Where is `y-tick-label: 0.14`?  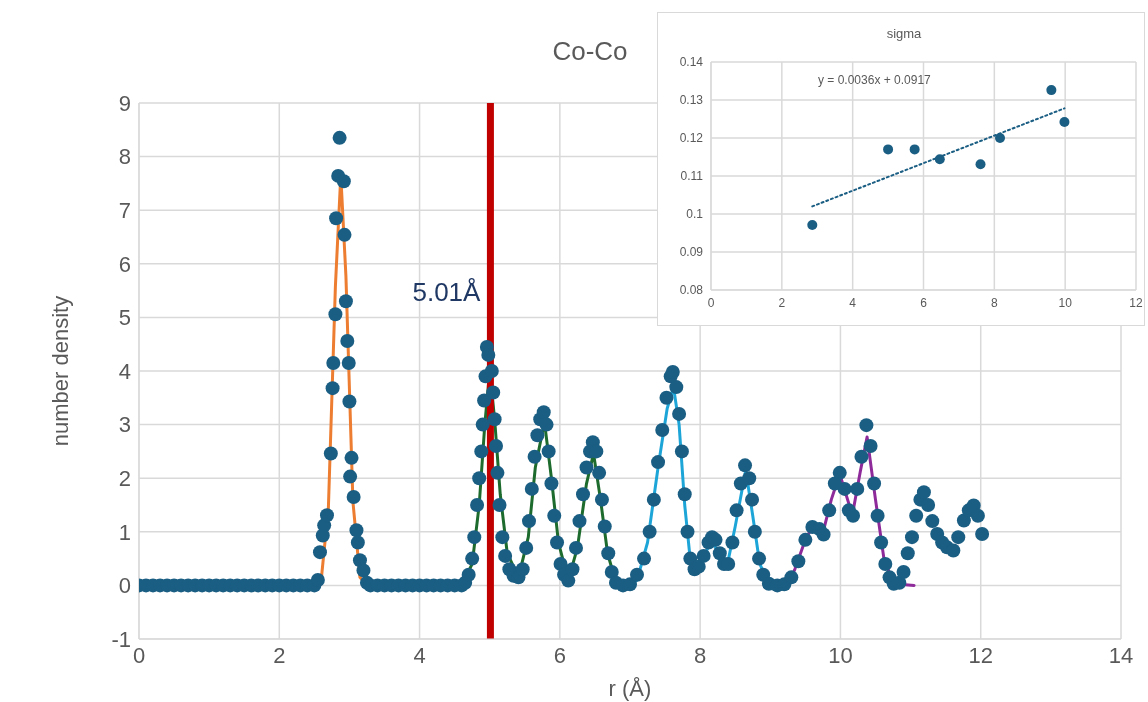
y-tick-label: 0.14 is located at coordinates (691, 62).